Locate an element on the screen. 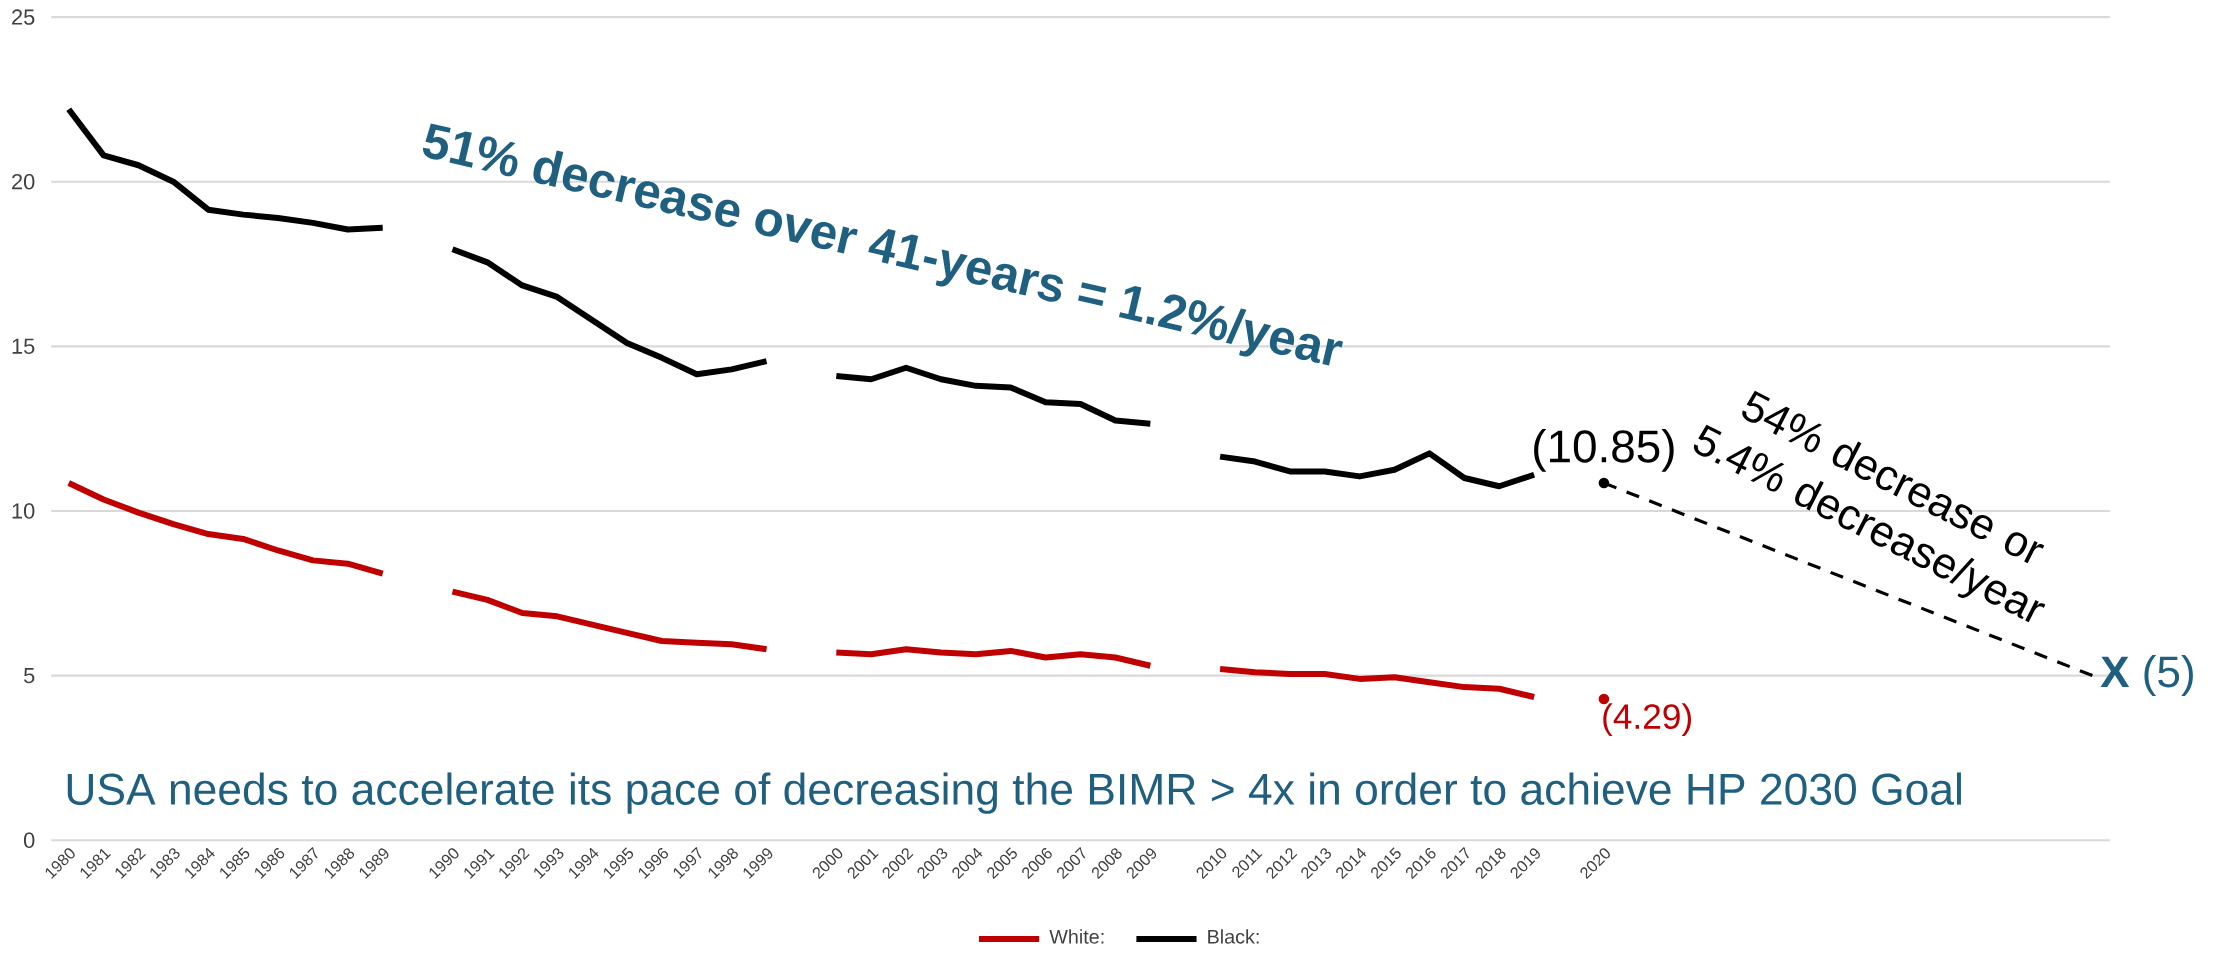  y-tick-label: 5 is located at coordinates (29, 676).